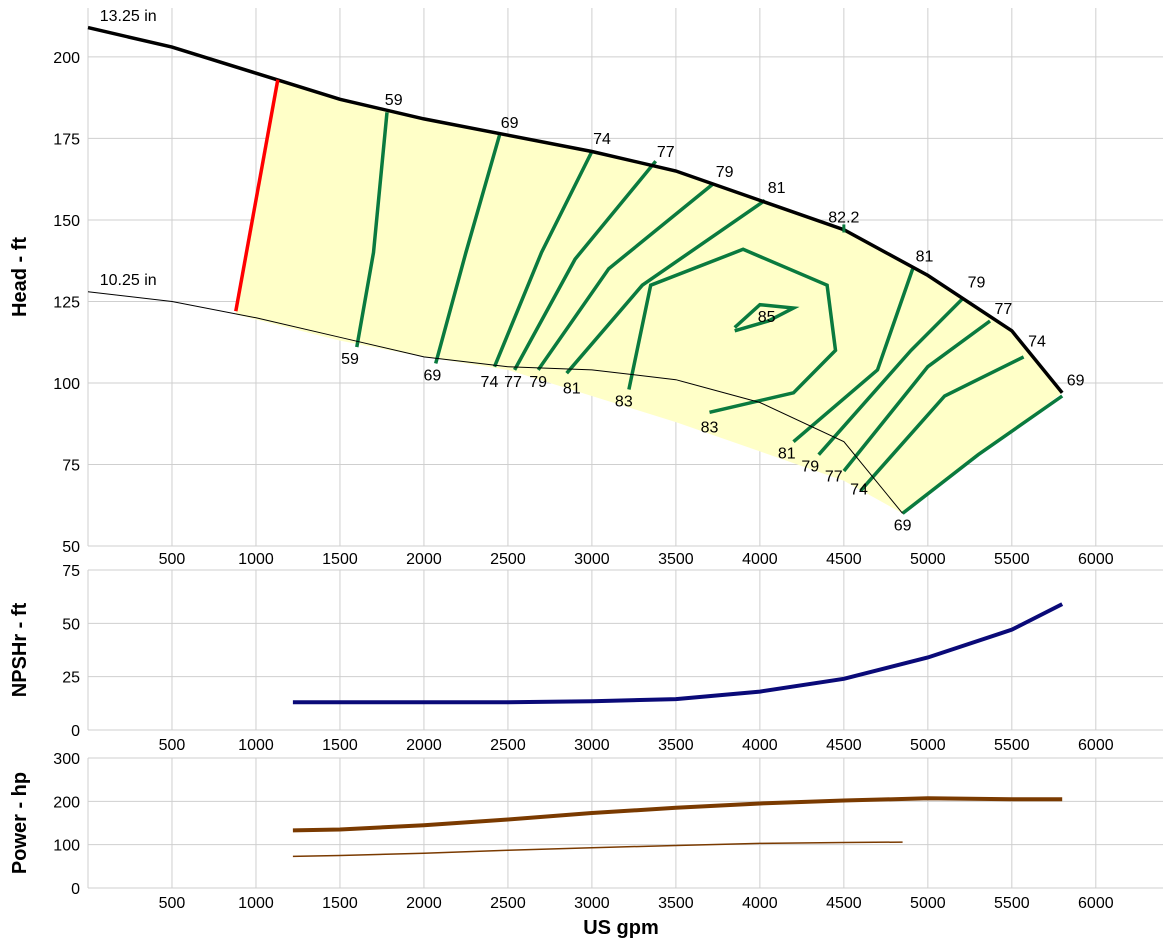 This screenshot has height=940, width=1163. What do you see at coordinates (66, 221) in the screenshot?
I see `y-tick-label: 150` at bounding box center [66, 221].